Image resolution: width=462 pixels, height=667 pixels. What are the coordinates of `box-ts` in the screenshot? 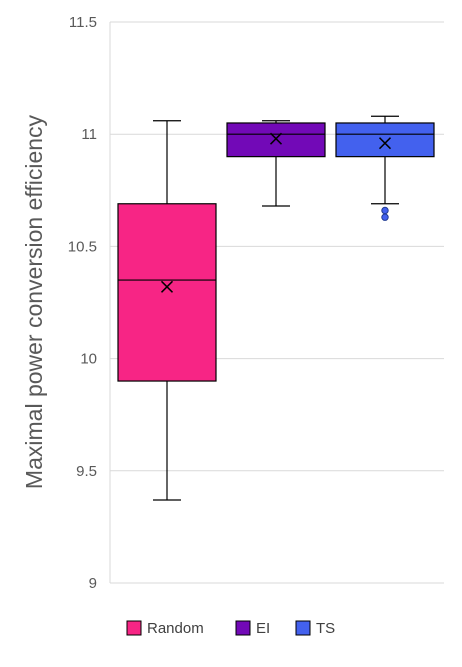 It's located at (385, 168).